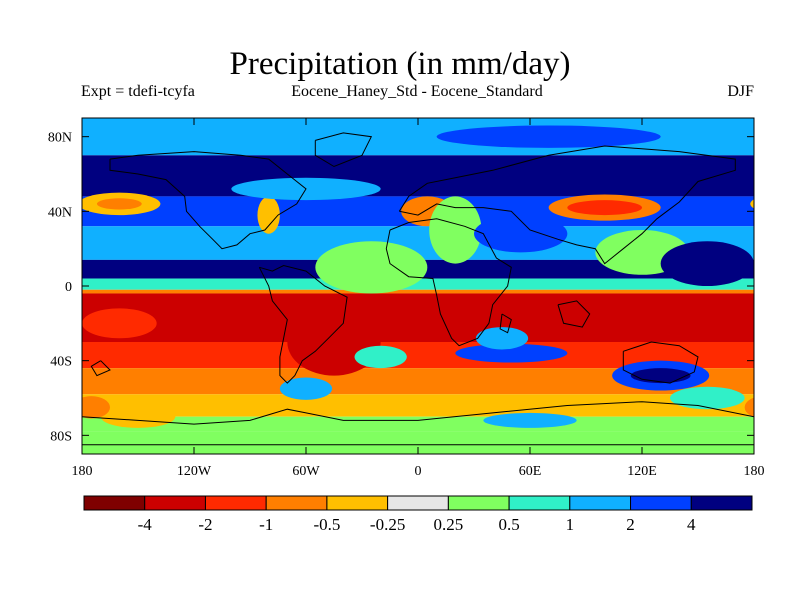 The height and width of the screenshot is (600, 800). I want to click on x-tick-label: 120W, so click(194, 471).